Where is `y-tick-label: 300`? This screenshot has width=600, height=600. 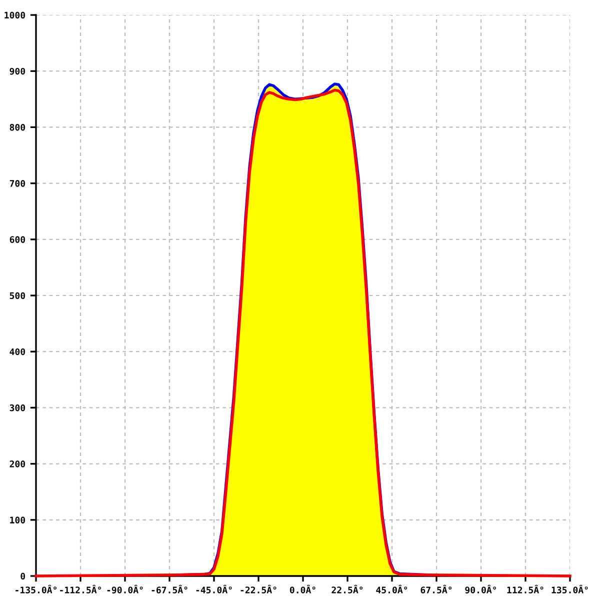
y-tick-label: 300 is located at coordinates (18, 408).